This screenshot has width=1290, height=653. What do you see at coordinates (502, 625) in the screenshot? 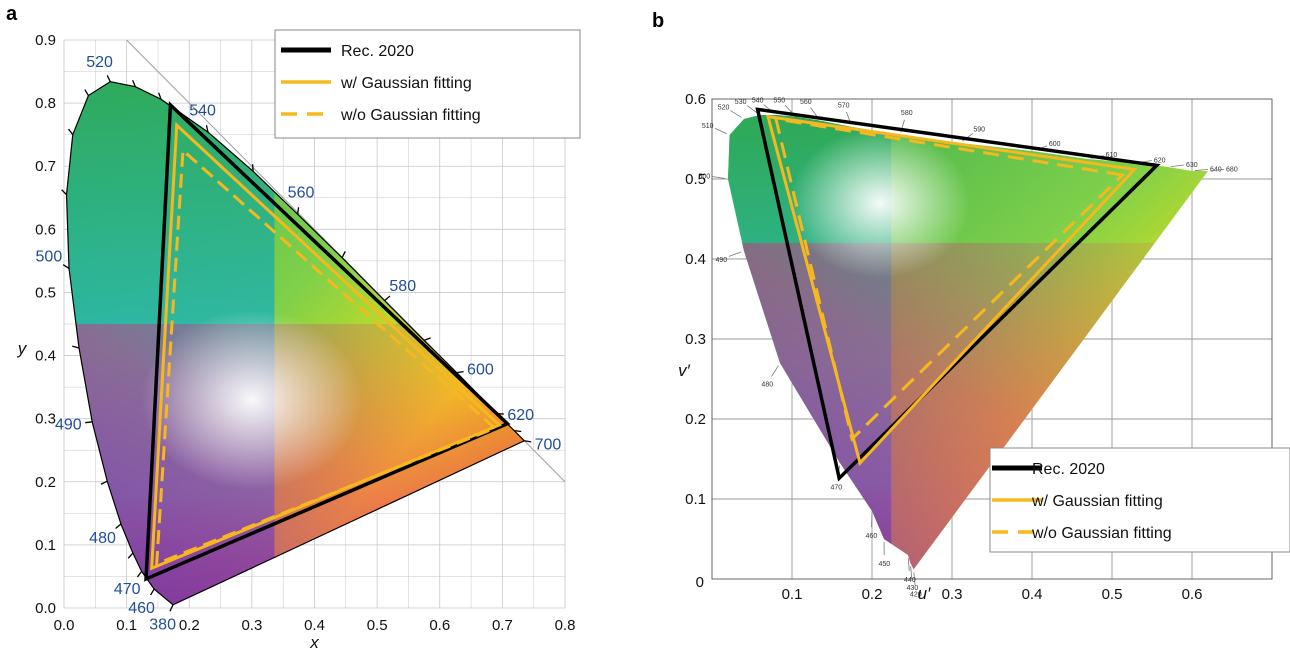
I see `x-tick-label: 0.7` at bounding box center [502, 625].